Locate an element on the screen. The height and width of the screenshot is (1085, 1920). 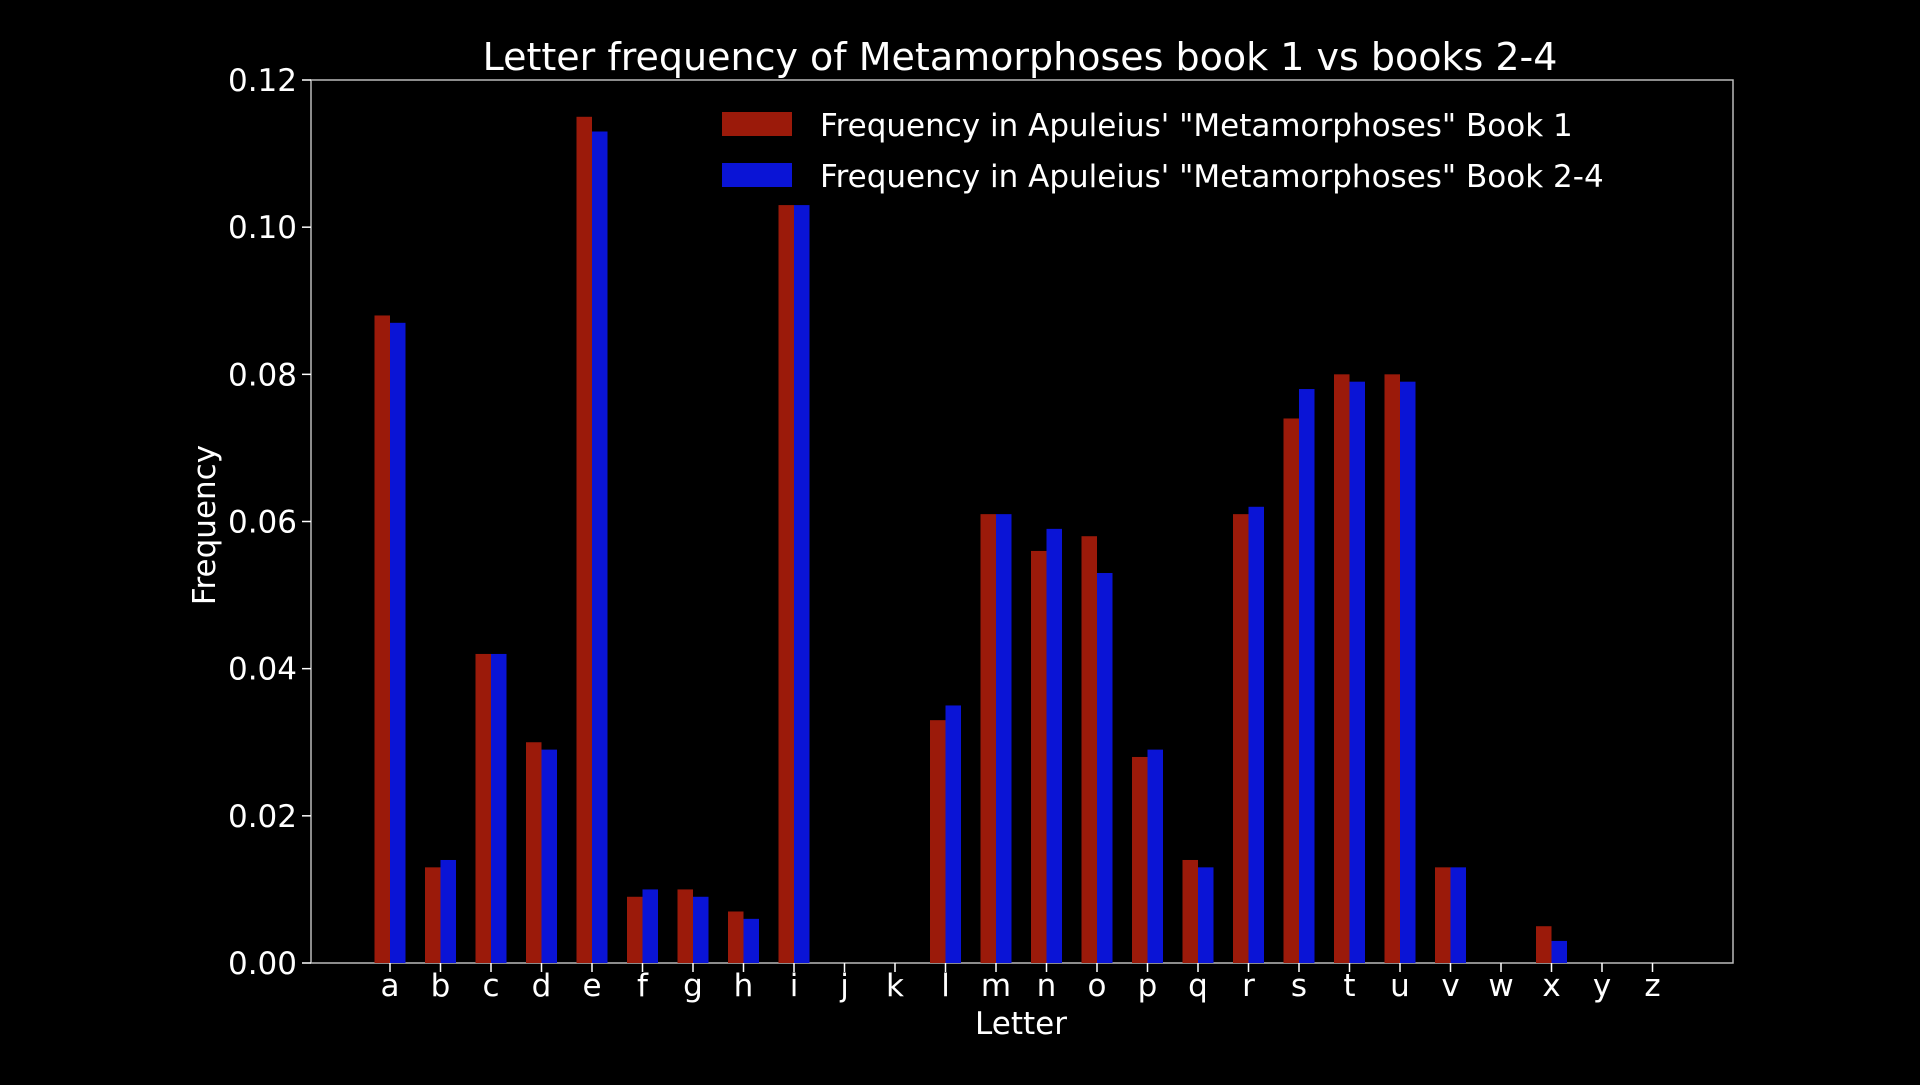
bar-book2-4-f is located at coordinates (650, 926).